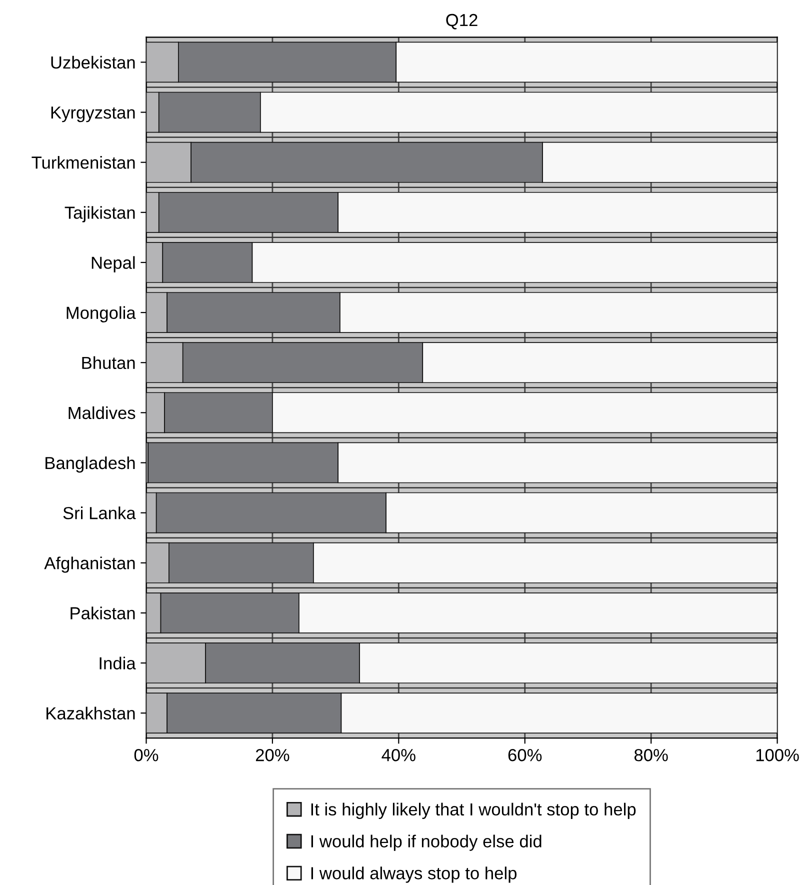 Image resolution: width=808 pixels, height=885 pixels. What do you see at coordinates (777, 755) in the screenshot?
I see `x-tick-label: 100%` at bounding box center [777, 755].